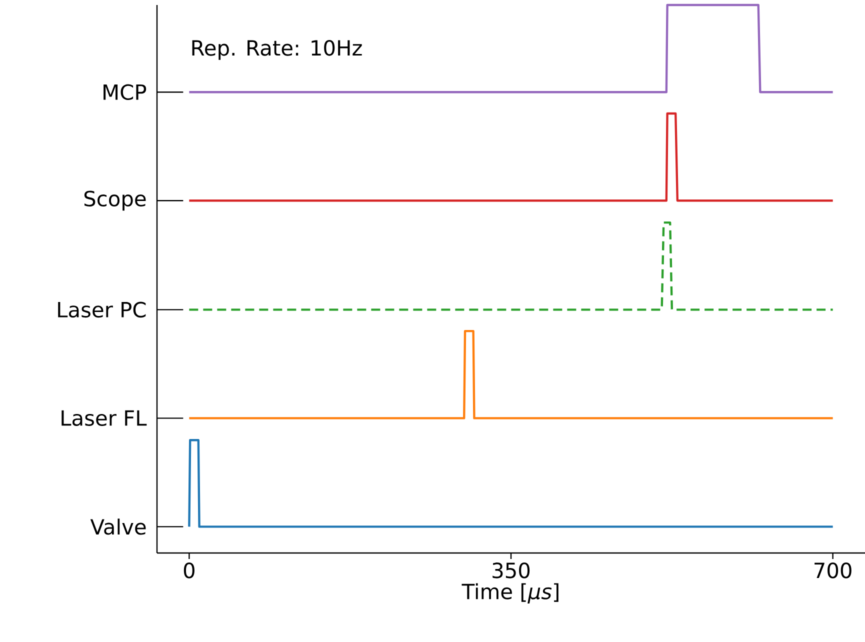  I want to click on text: Laser PC, so click(102, 310).